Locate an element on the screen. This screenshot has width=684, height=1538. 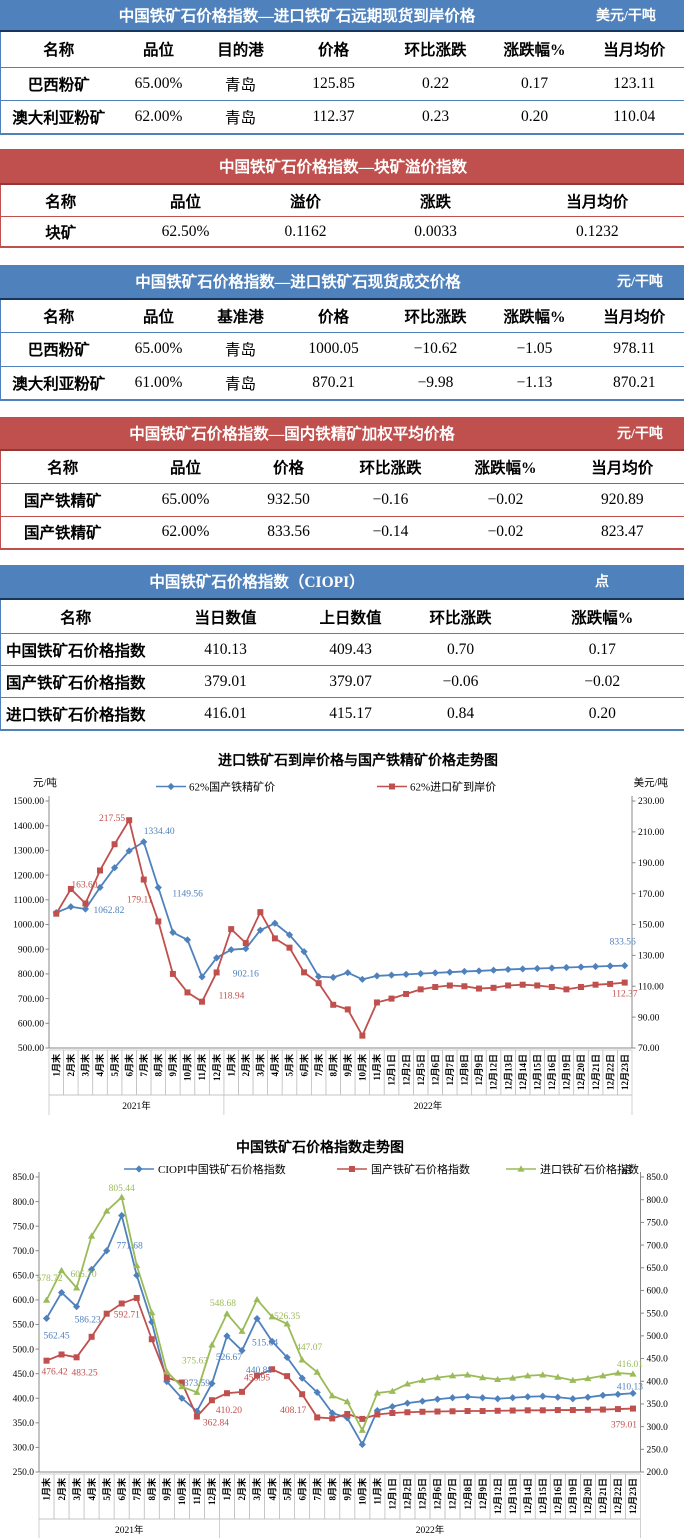
legend-label: 62%进口矿到岸价 is located at coordinates (453, 787).